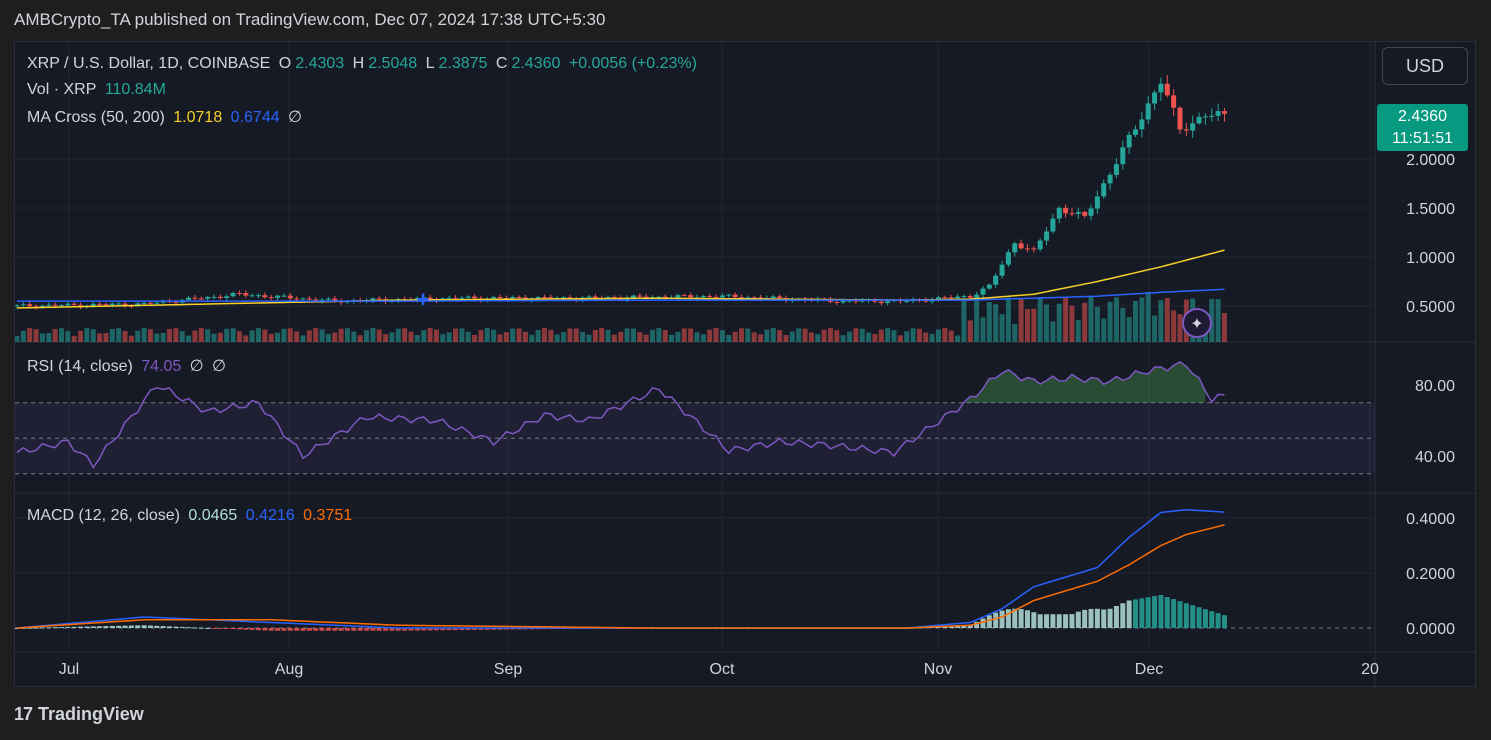  I want to click on ma-cross-label: MA Cross (50, 200), so click(96, 117).